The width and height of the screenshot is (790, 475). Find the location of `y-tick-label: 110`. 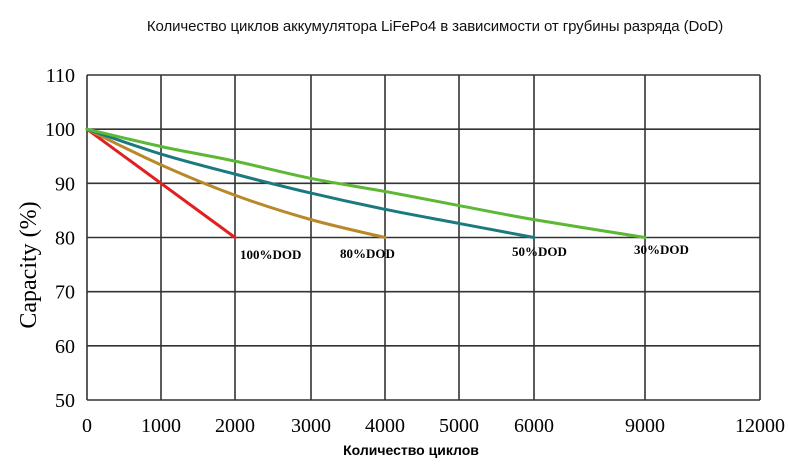

y-tick-label: 110 is located at coordinates (60, 76).